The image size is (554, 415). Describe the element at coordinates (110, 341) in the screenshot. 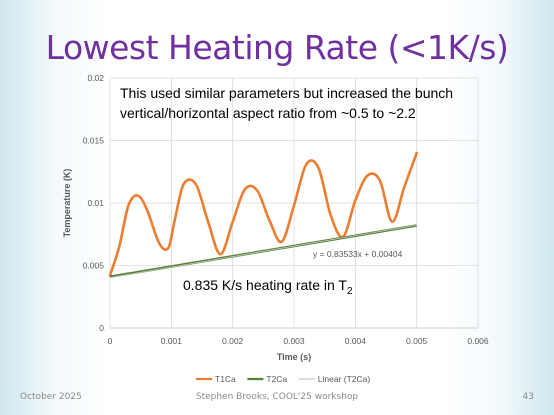

I see `x-tick-label: 0` at that location.